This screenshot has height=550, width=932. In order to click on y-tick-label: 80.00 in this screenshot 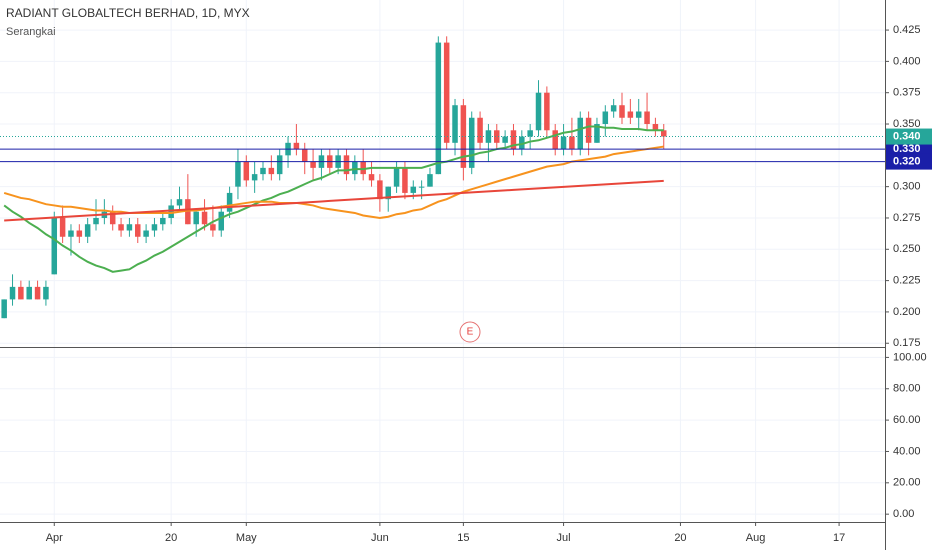, I will do `click(907, 389)`.